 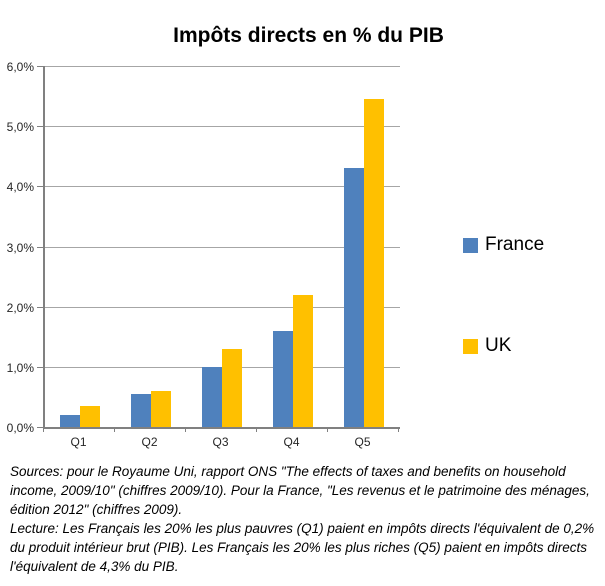 I want to click on france-bar-q5, so click(x=354, y=297).